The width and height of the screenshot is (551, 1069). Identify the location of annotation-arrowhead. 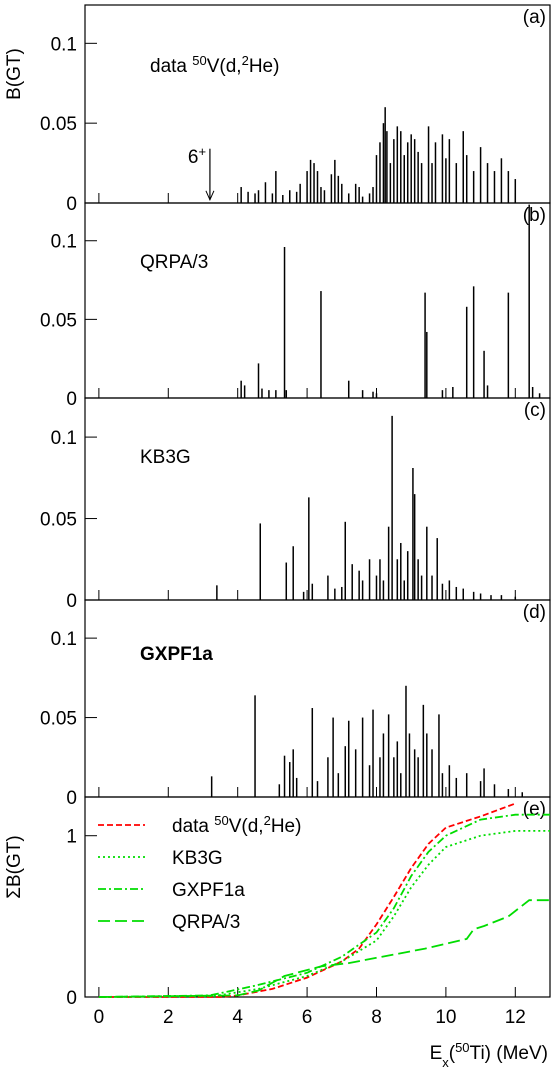
(210, 196).